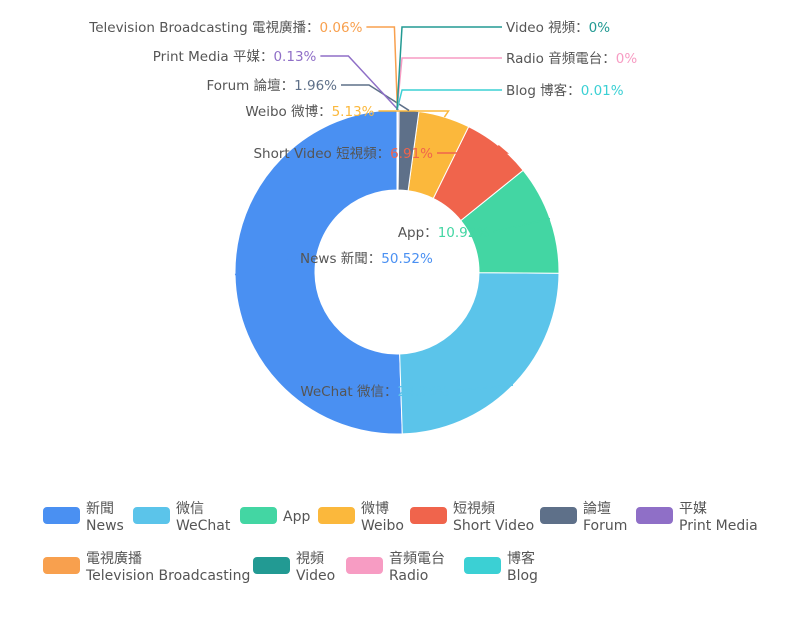  I want to click on slice-label-name: Video 視頻：, so click(547, 28).